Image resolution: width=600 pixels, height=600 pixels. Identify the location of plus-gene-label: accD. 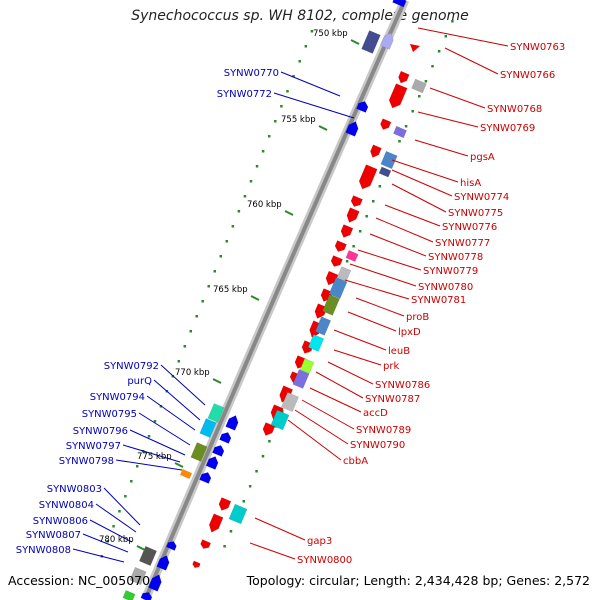
(375, 413).